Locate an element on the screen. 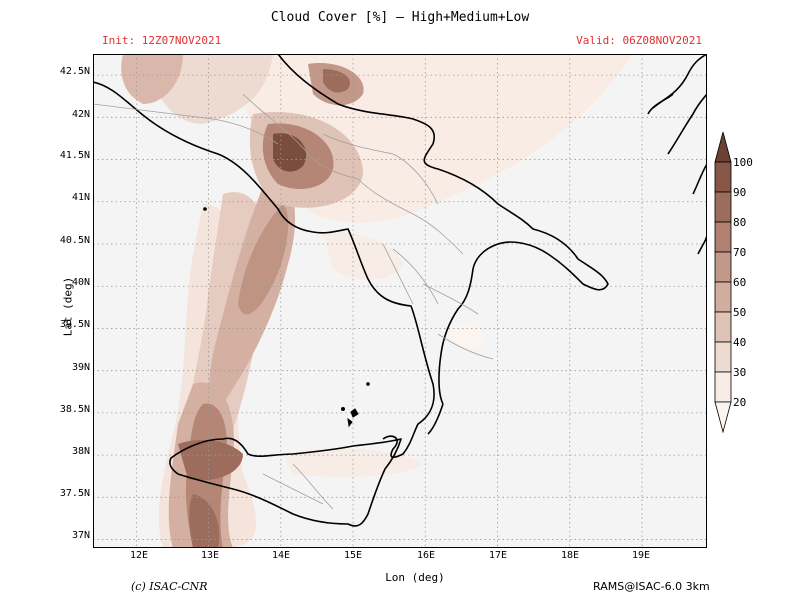 The width and height of the screenshot is (800, 600). colorbar-label: 40 is located at coordinates (740, 342).